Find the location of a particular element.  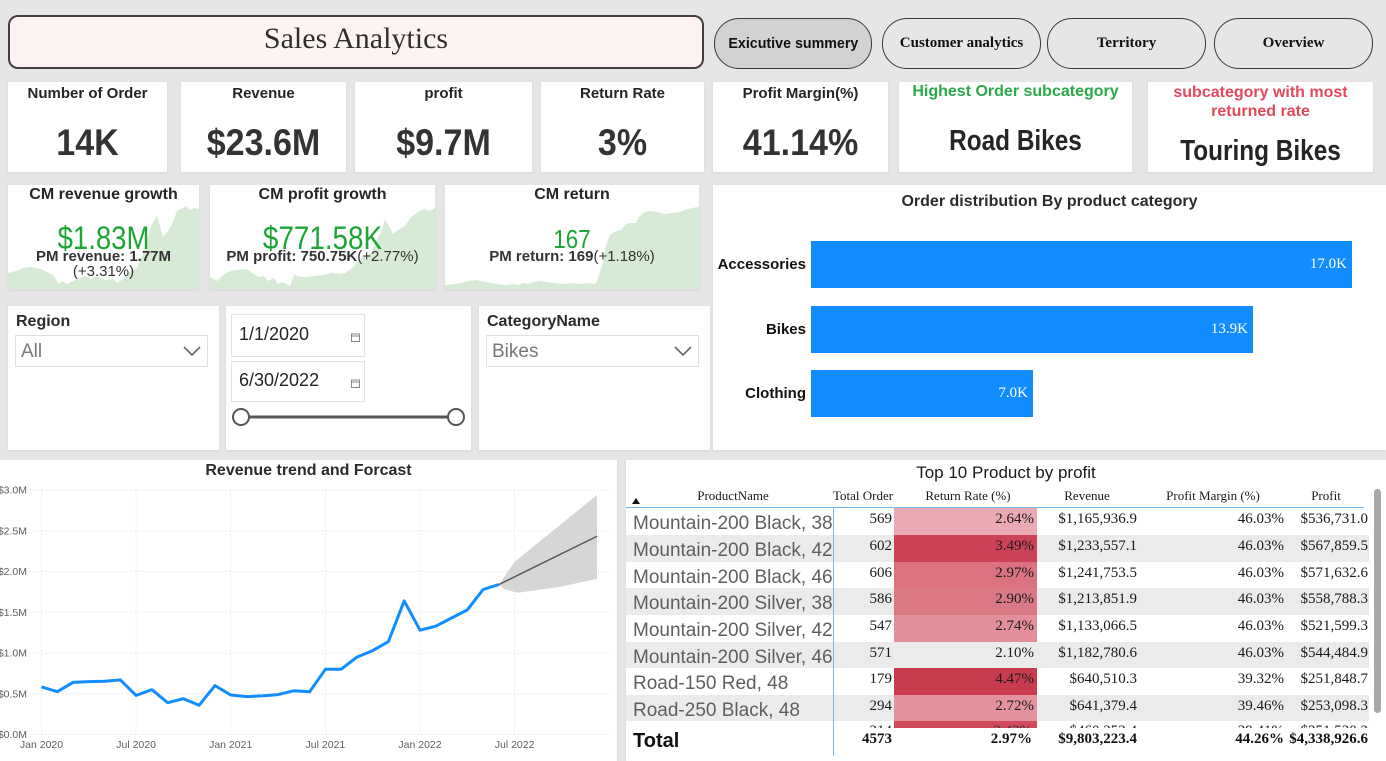

svg-text: Jan 2022 is located at coordinates (419, 745).